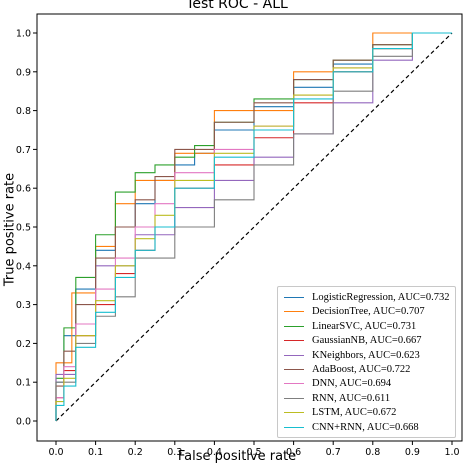 Image resolution: width=474 pixels, height=468 pixels. I want to click on y-tick-label: 0.7, so click(23, 150).